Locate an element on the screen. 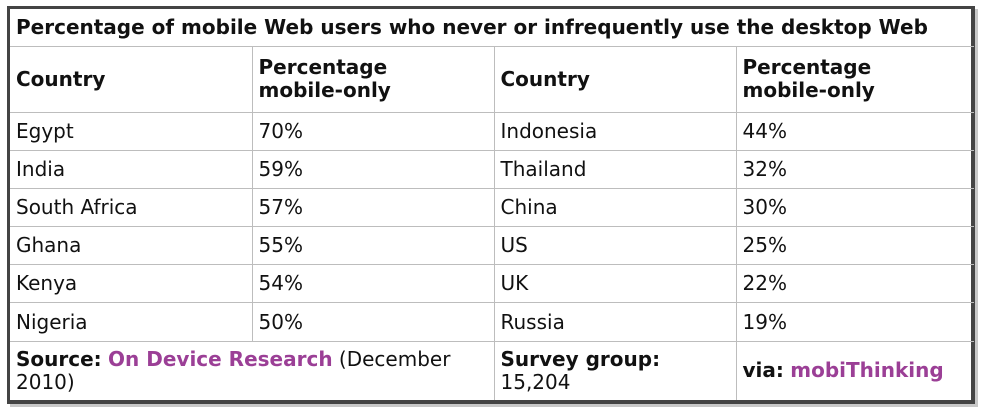 The height and width of the screenshot is (419, 989). header-percentage-left: Percentage mobile-only is located at coordinates (373, 79).